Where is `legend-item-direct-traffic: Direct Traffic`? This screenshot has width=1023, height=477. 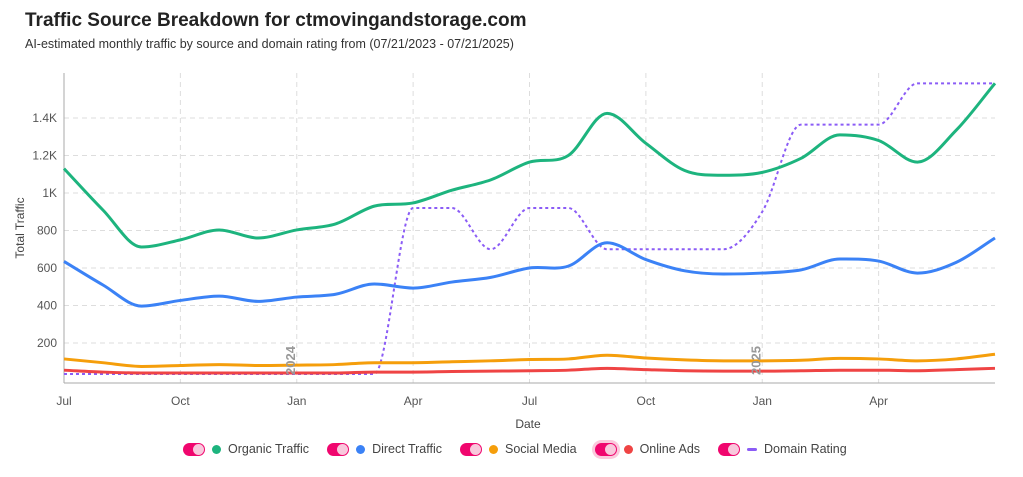 legend-item-direct-traffic: Direct Traffic is located at coordinates (384, 449).